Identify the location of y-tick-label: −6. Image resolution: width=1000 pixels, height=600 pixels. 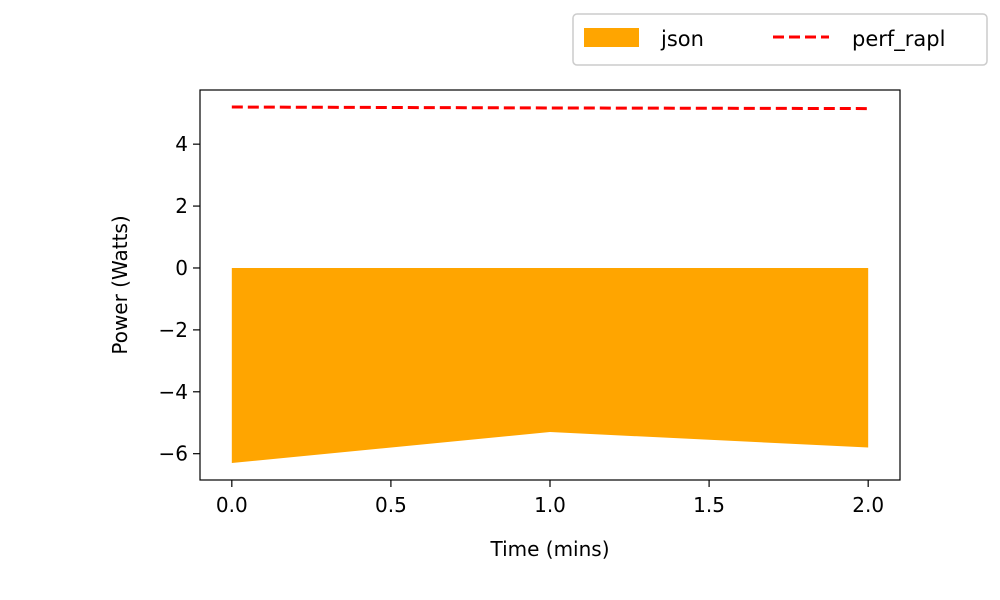
(173, 454).